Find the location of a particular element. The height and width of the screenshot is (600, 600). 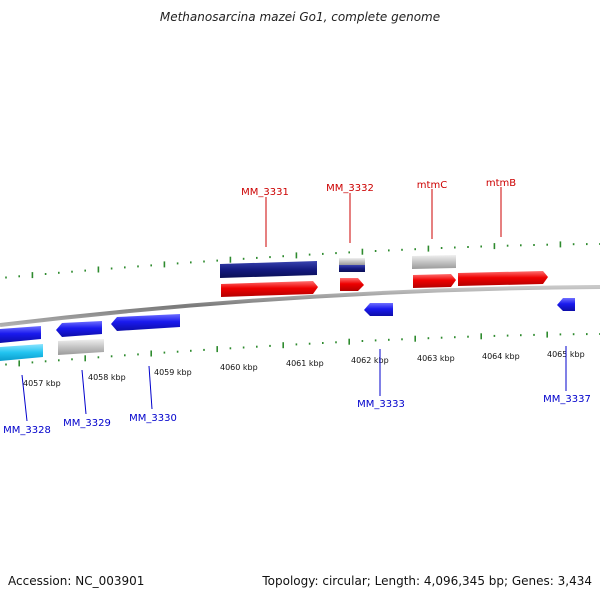

forward-gene-labels: MM_3331 MM_3332 mtmC mtmB is located at coordinates (378, 212).